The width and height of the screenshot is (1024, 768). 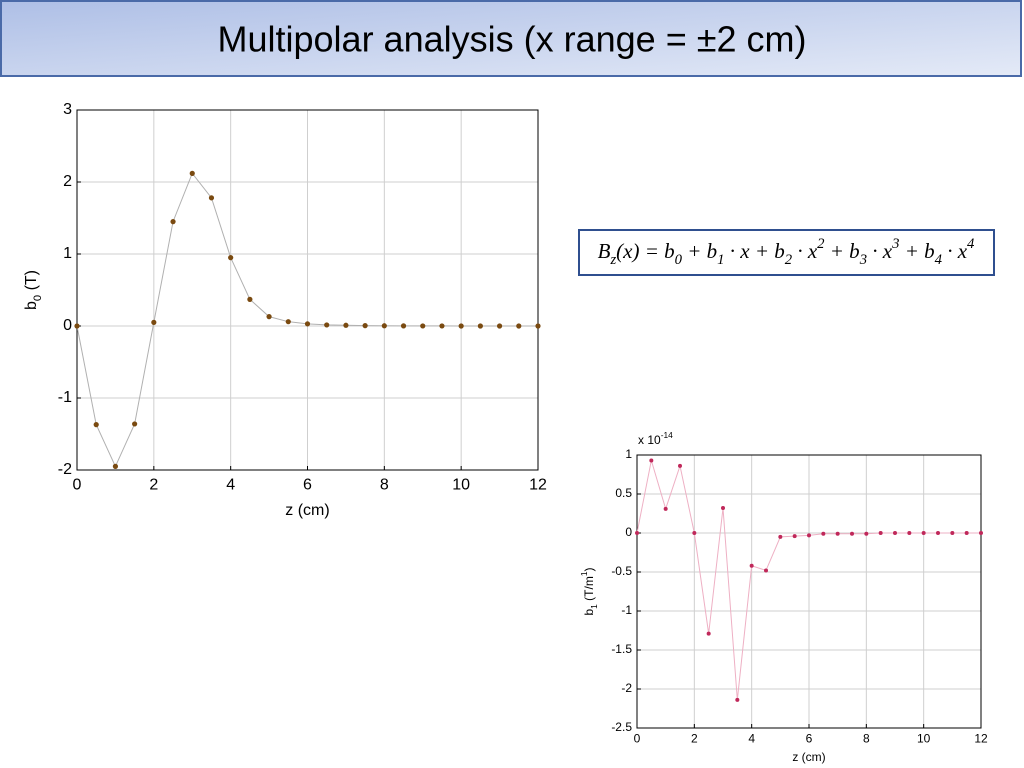 I want to click on y-tick-label: -2, so click(x=65, y=469).